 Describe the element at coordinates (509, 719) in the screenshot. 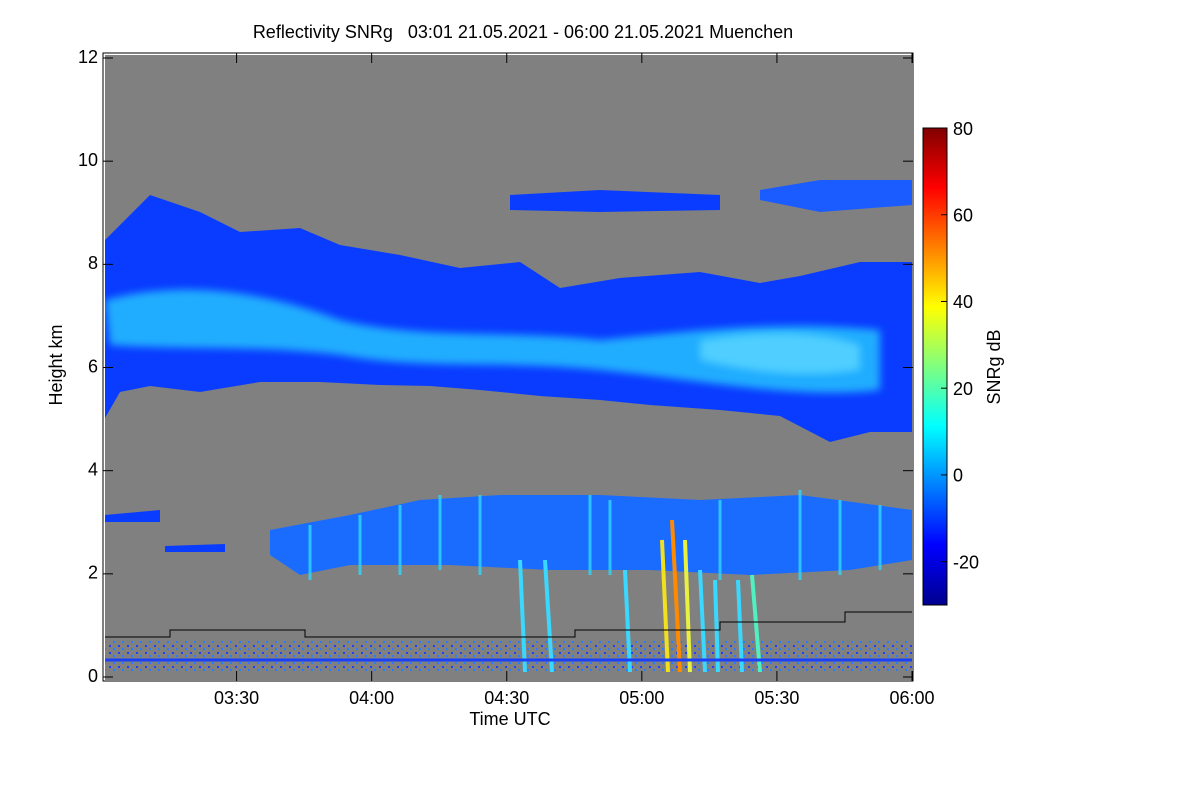

I see `x-axis-label: Time UTC` at that location.